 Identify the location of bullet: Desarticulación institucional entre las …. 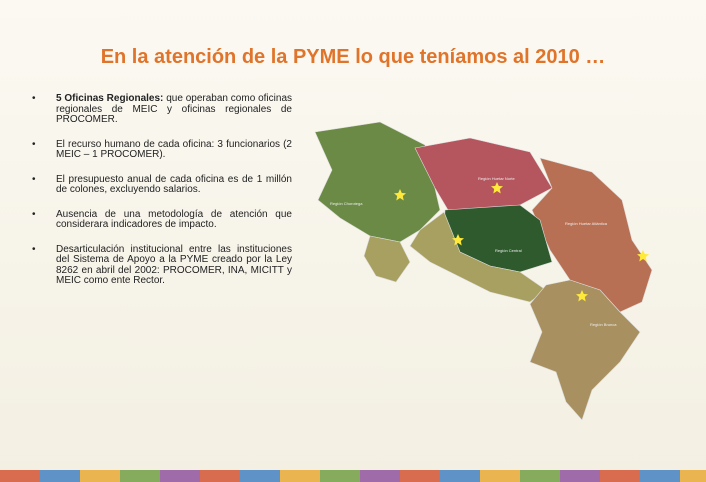
(161, 265).